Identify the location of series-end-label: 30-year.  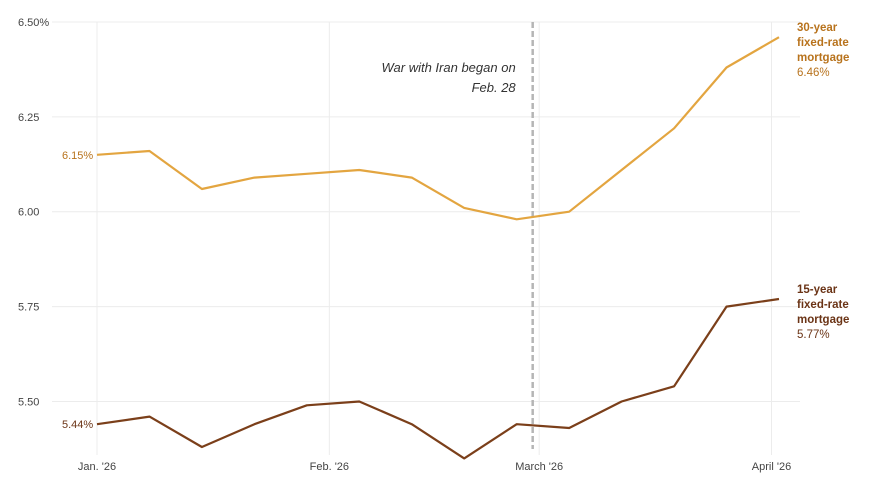
(817, 28).